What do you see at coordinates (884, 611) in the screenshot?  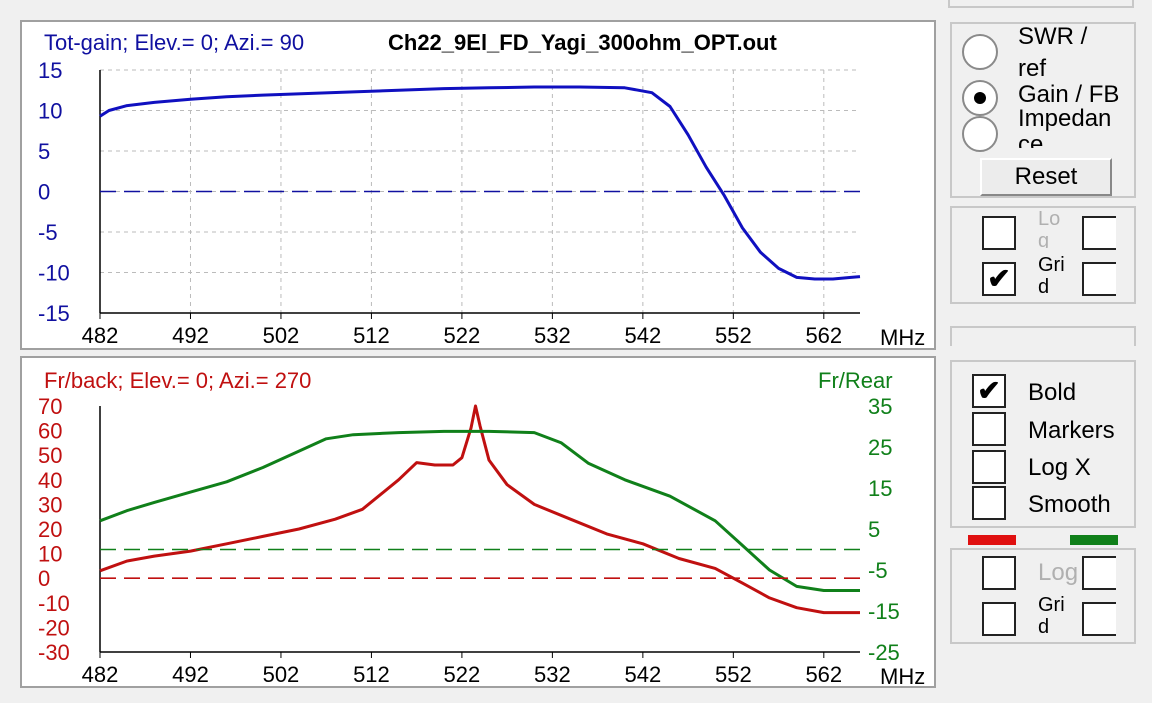 I see `y2-tick-label: -15` at bounding box center [884, 611].